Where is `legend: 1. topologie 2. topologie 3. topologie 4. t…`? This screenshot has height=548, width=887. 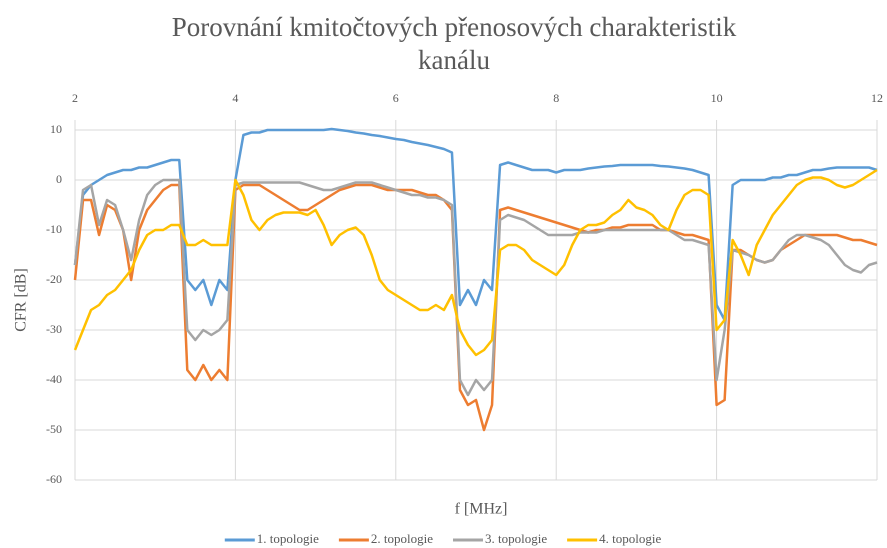 legend: 1. topologie 2. topologie 3. topologie 4. t… is located at coordinates (442, 538).